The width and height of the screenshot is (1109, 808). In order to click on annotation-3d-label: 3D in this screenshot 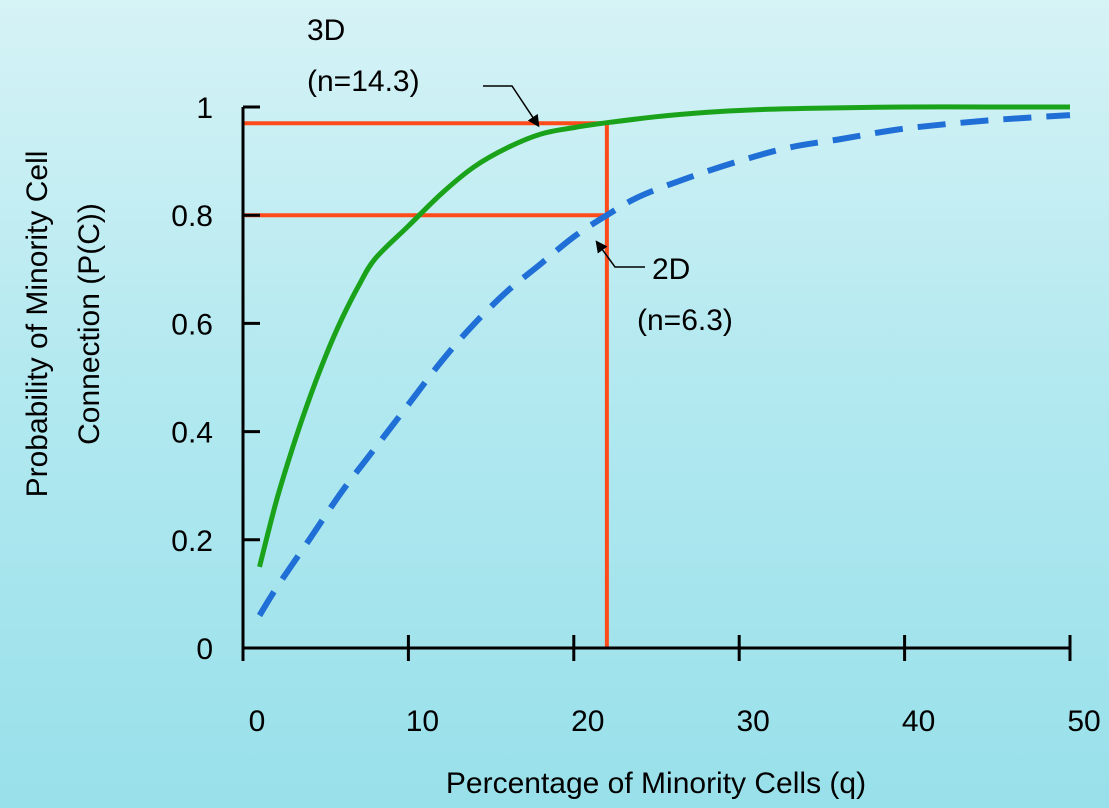, I will do `click(326, 30)`.